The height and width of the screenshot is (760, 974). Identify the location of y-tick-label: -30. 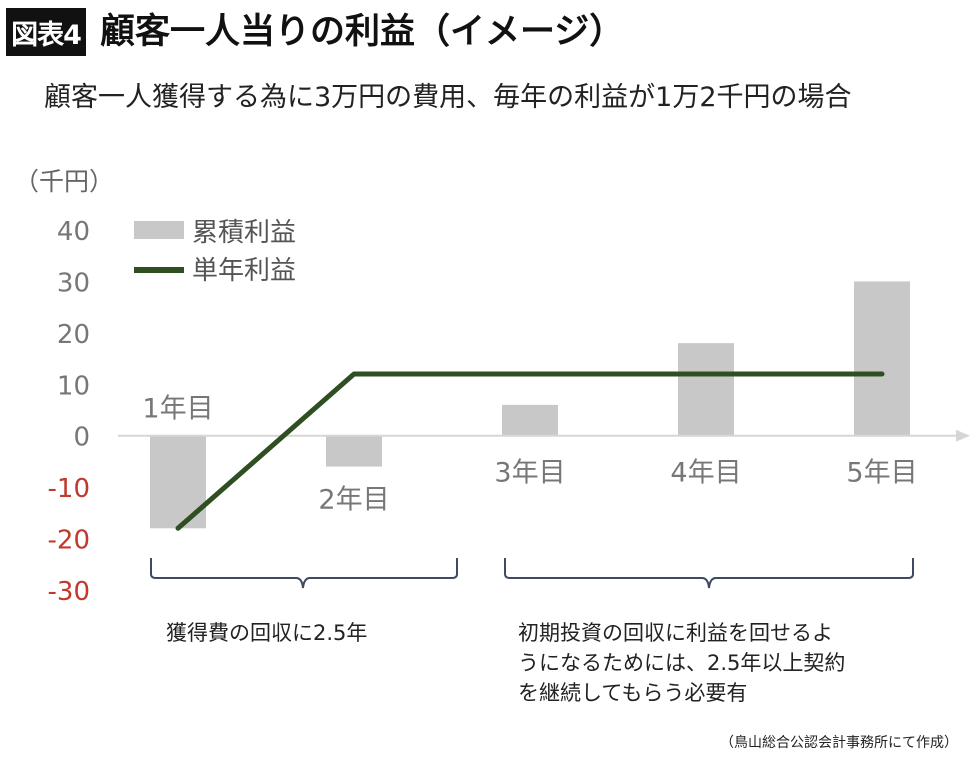
(69, 592).